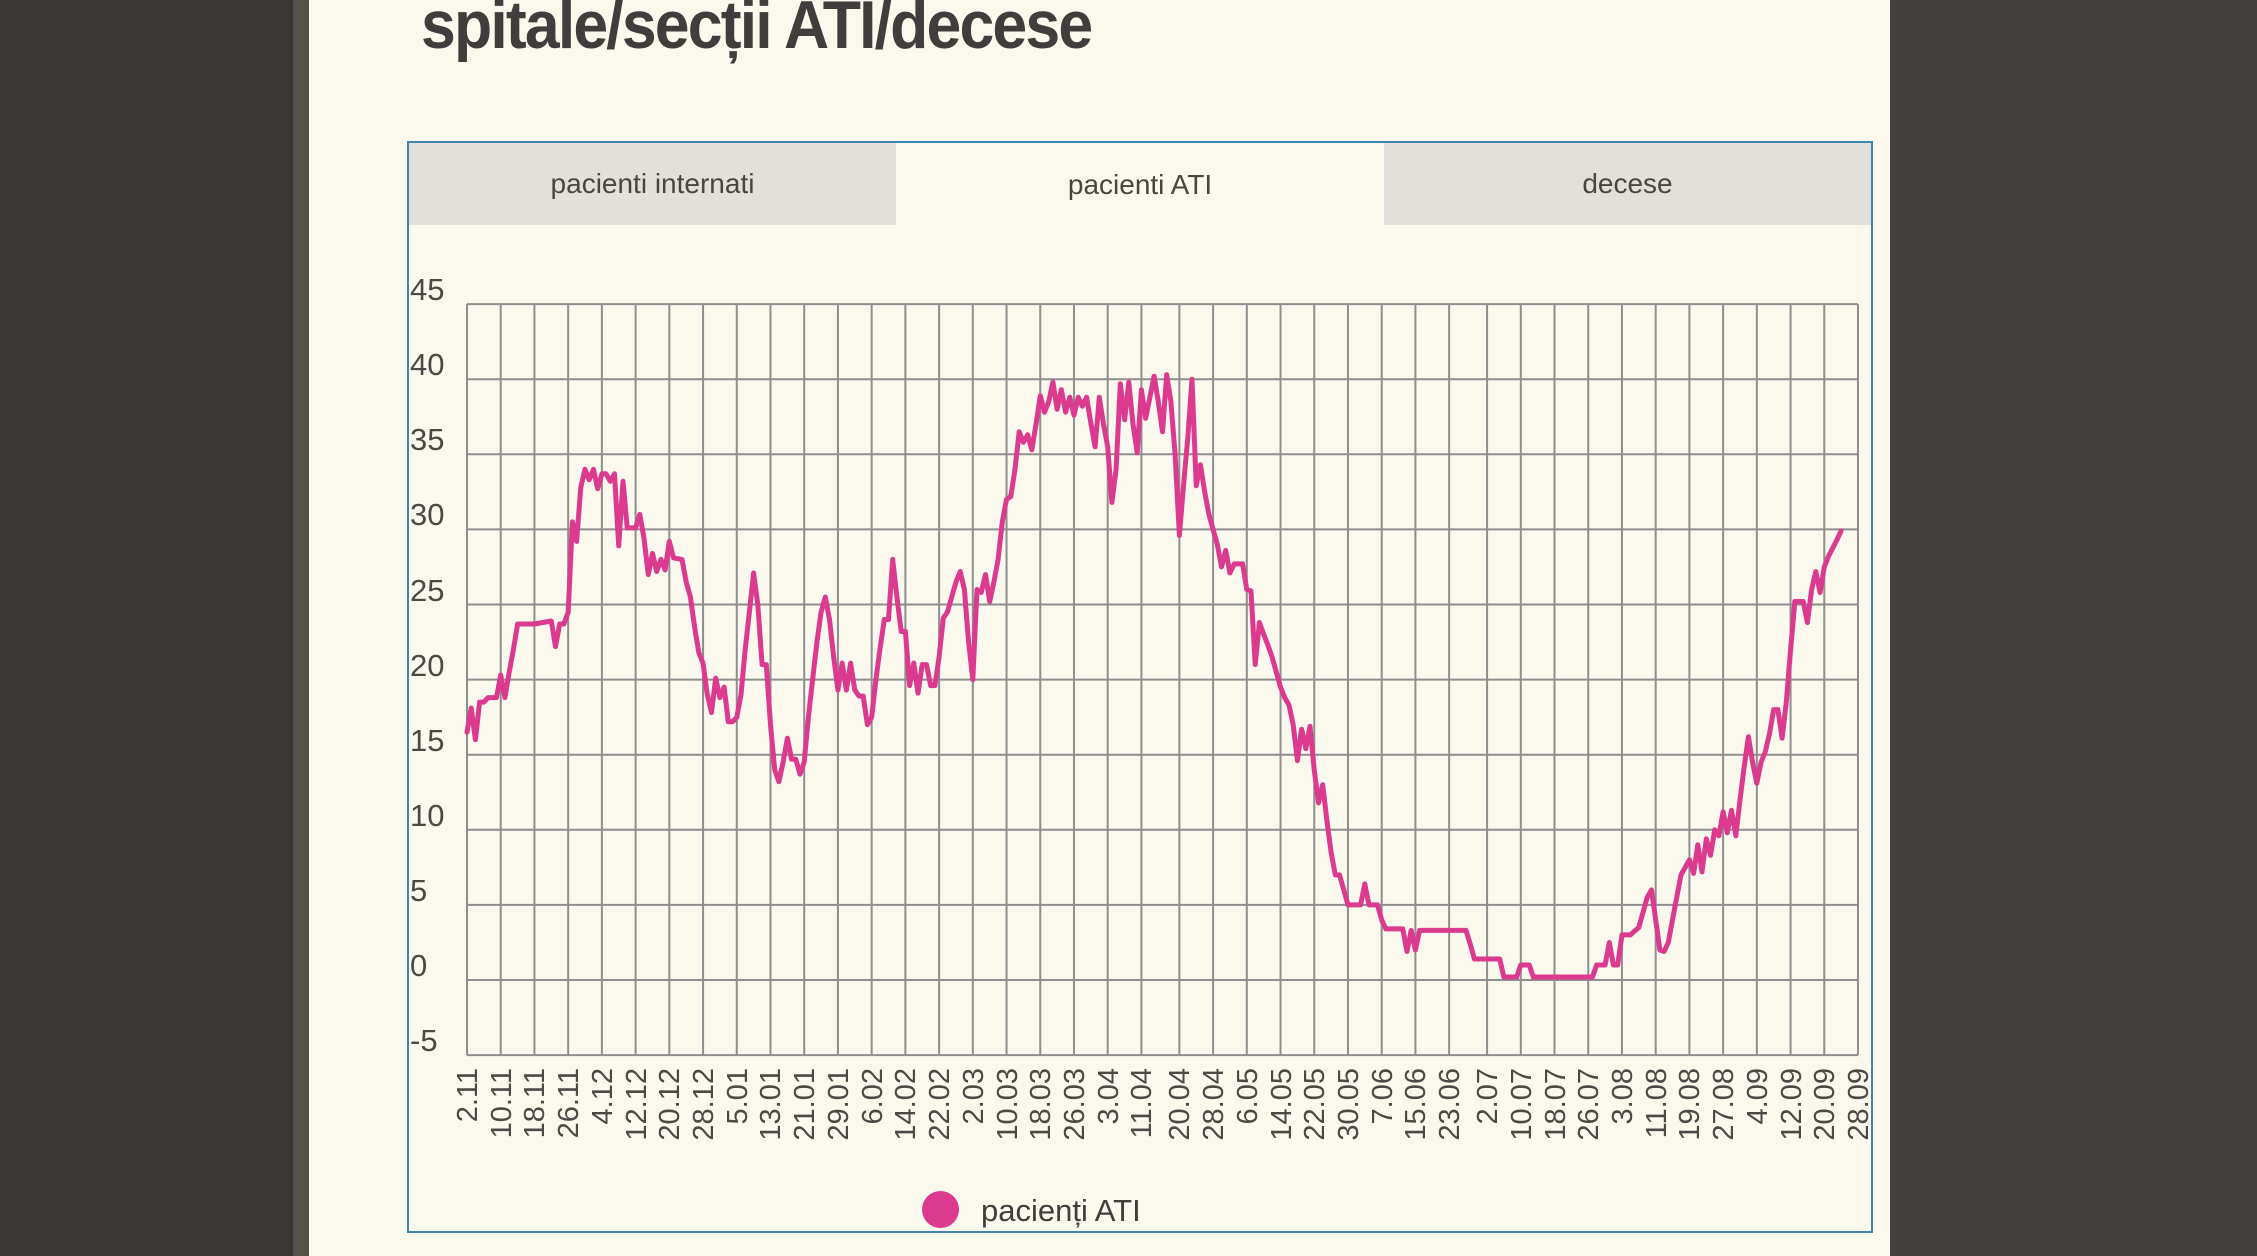 The image size is (2257, 1256). I want to click on x-tick-label: 2.07, so click(1488, 1096).